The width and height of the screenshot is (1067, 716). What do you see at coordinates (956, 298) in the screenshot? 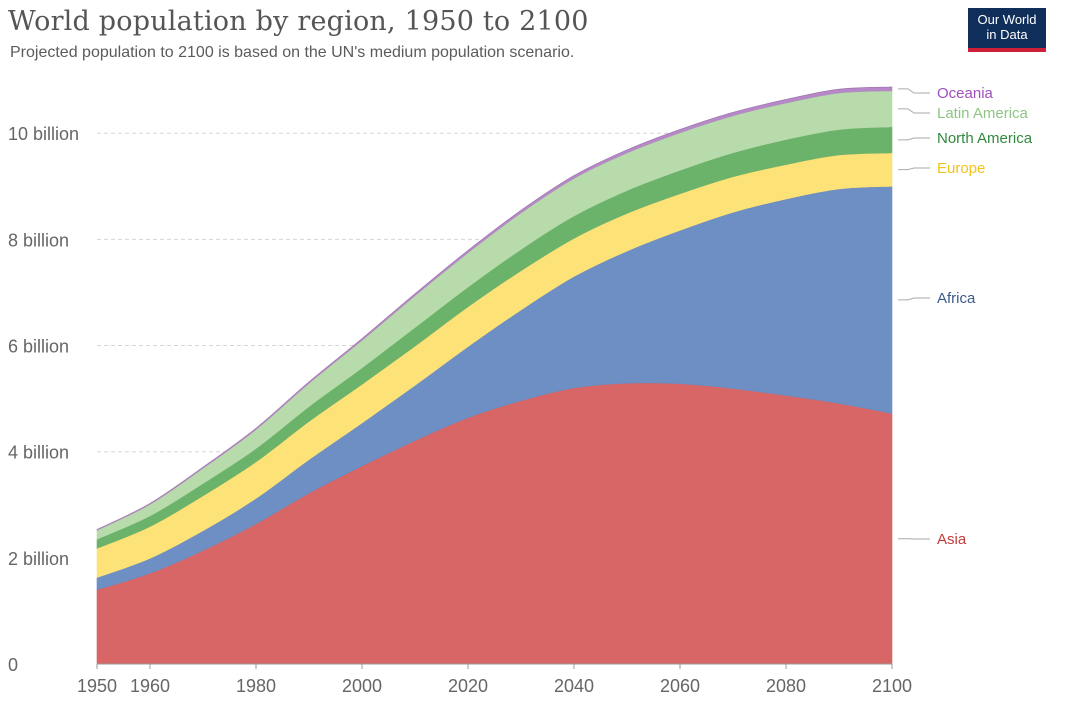
I see `label-africa: Africa` at bounding box center [956, 298].